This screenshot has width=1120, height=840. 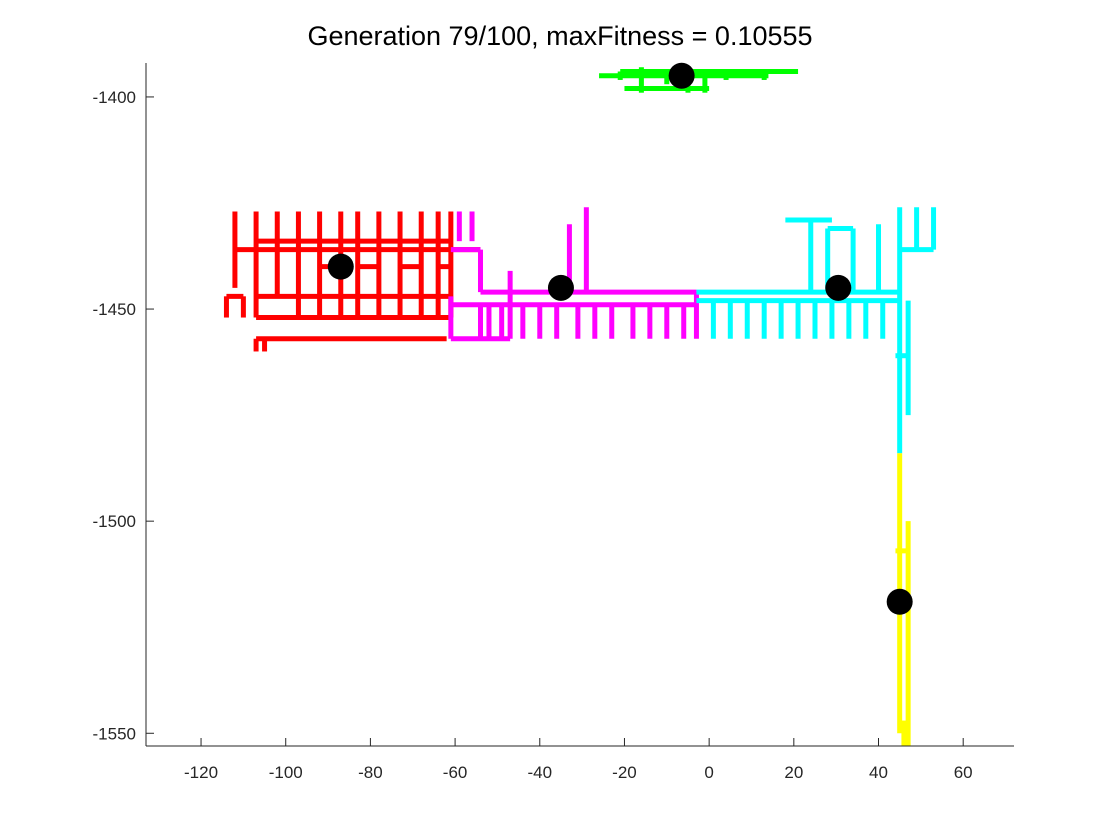 I want to click on series-magenta, so click(x=573, y=274).